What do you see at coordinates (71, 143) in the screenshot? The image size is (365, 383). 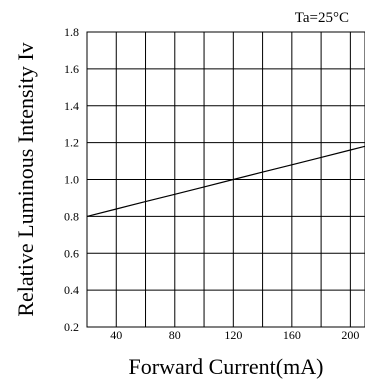 I see `y-tick-label: 1.2` at bounding box center [71, 143].